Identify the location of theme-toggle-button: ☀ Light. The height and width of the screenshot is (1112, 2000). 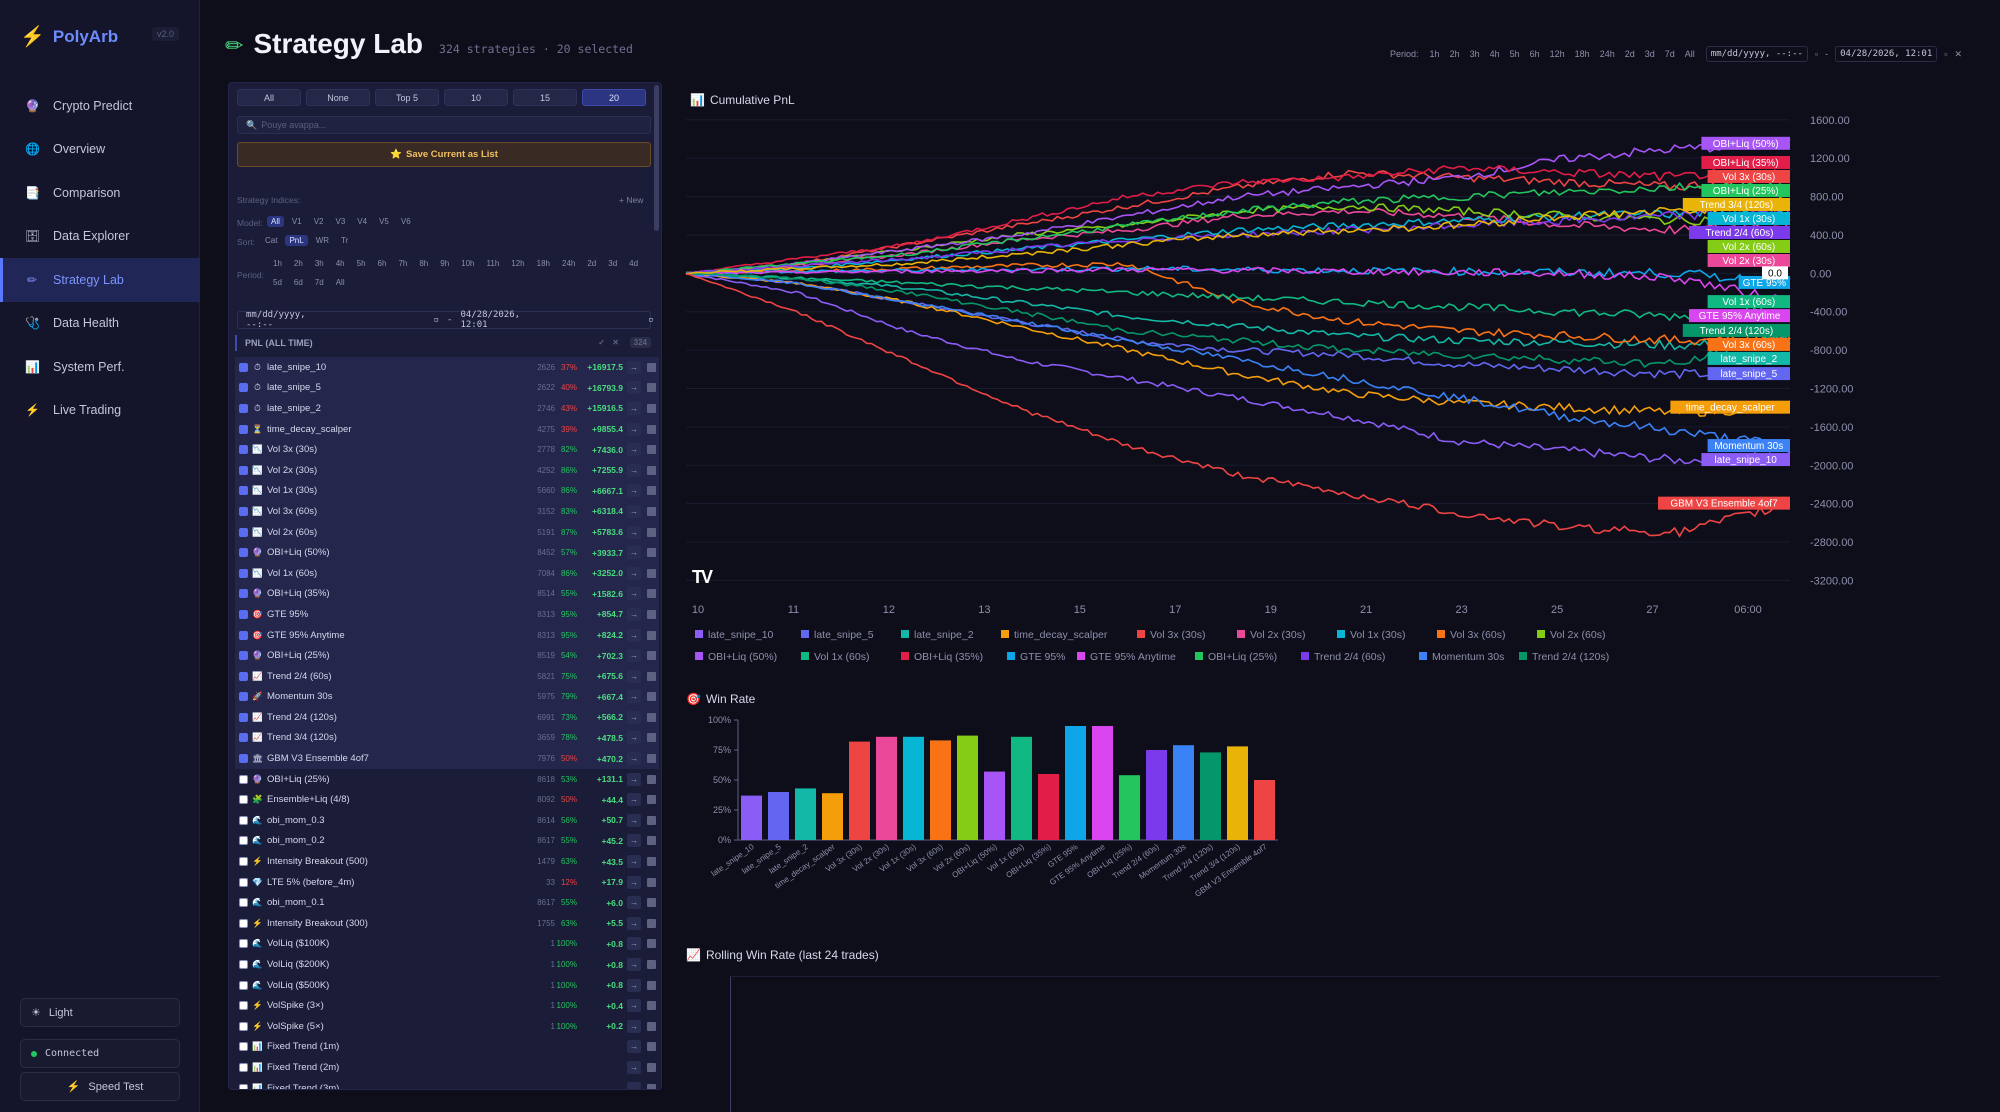
(100, 1012).